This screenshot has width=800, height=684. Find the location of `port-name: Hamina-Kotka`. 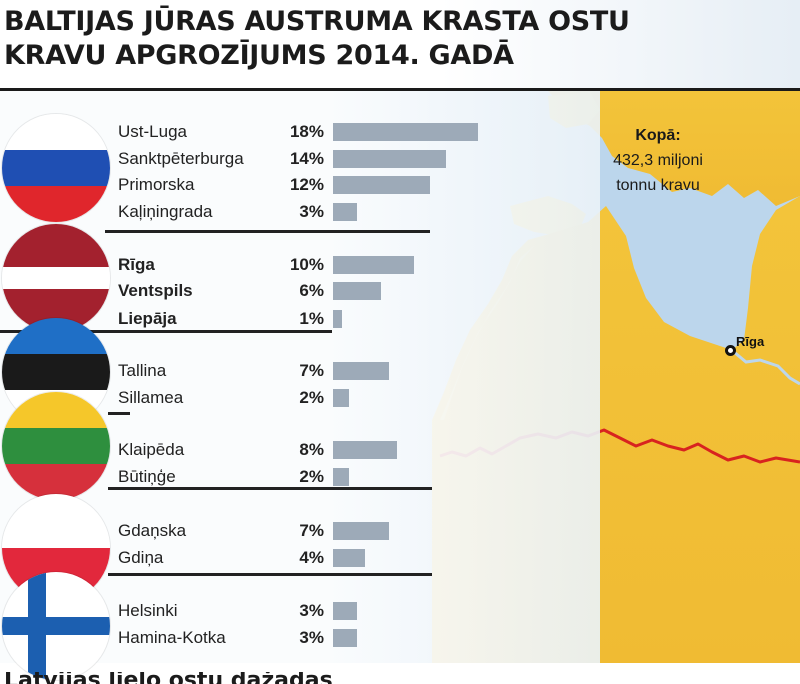

port-name: Hamina-Kotka is located at coordinates (172, 637).